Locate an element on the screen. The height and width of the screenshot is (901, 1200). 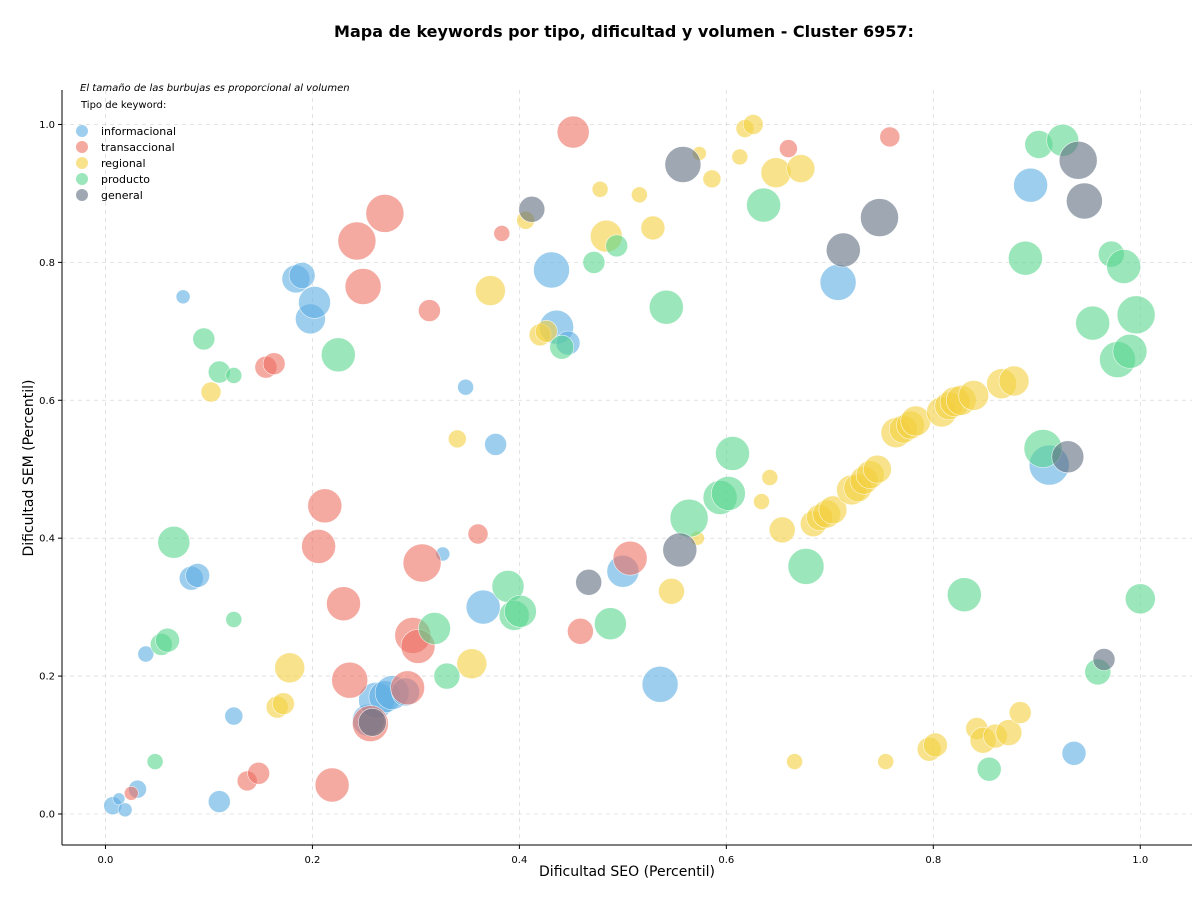
y-tick-label: 0.6 is located at coordinates (47, 401).